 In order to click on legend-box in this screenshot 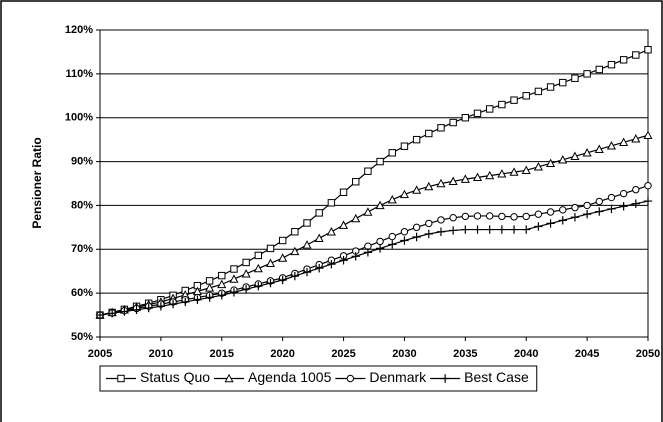, I will do `click(318, 378)`.